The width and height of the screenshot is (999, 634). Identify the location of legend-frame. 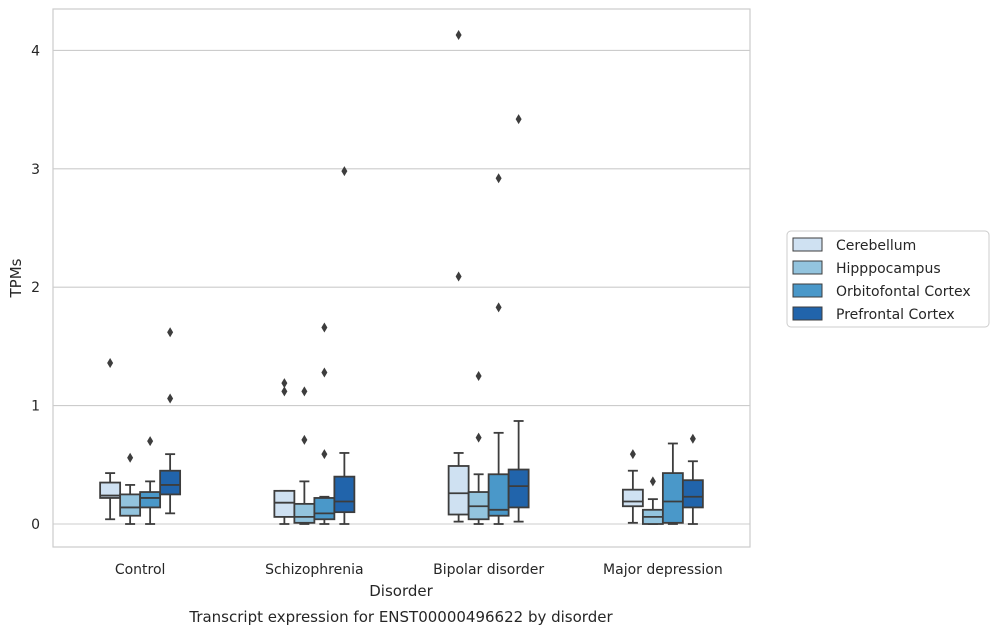
(888, 279).